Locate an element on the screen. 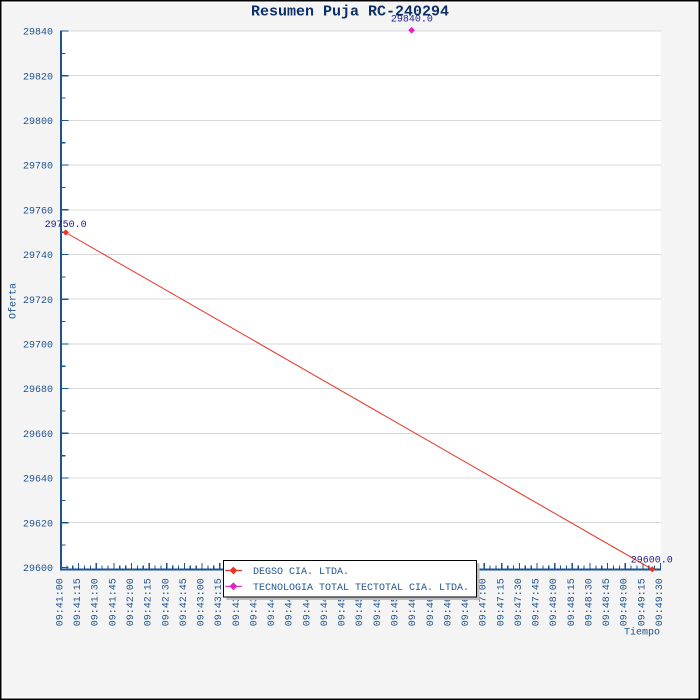 The width and height of the screenshot is (700, 700). svg-text: 09:46:45 is located at coordinates (466, 602).